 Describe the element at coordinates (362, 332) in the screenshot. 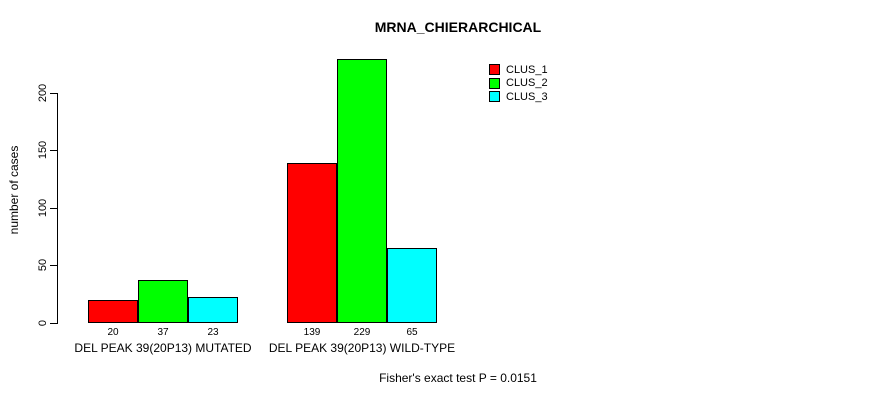

I see `bar-value-label: 229` at that location.